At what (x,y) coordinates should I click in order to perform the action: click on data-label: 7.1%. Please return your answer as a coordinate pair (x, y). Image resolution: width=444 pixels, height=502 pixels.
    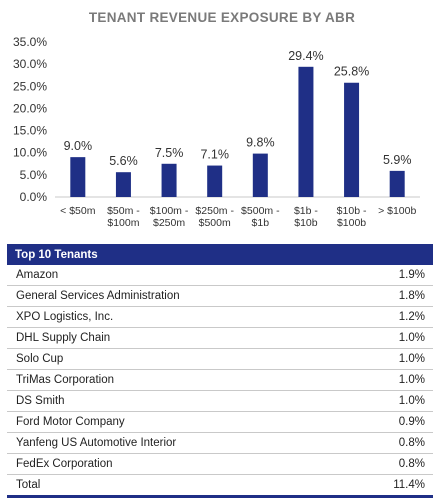
    Looking at the image, I should click on (214, 155).